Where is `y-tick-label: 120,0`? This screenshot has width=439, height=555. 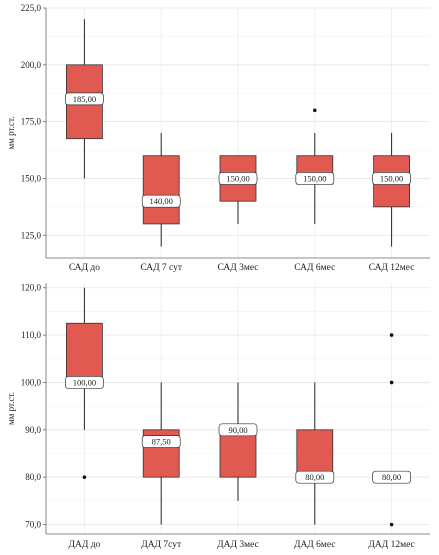
y-tick-label: 120,0 is located at coordinates (31, 288).